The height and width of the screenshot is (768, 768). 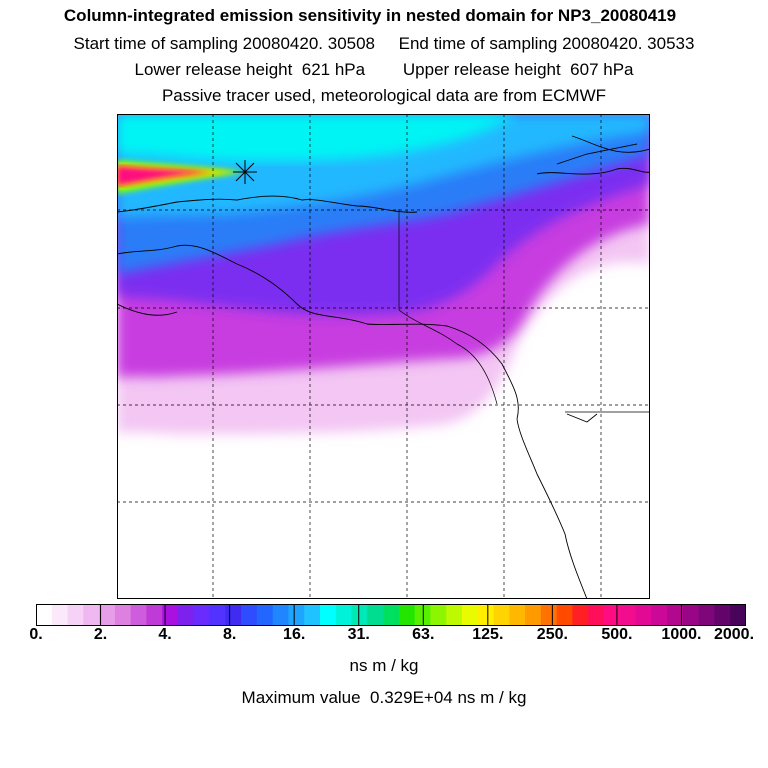 What do you see at coordinates (229, 634) in the screenshot?
I see `colorbar-tick-label: 8.` at bounding box center [229, 634].